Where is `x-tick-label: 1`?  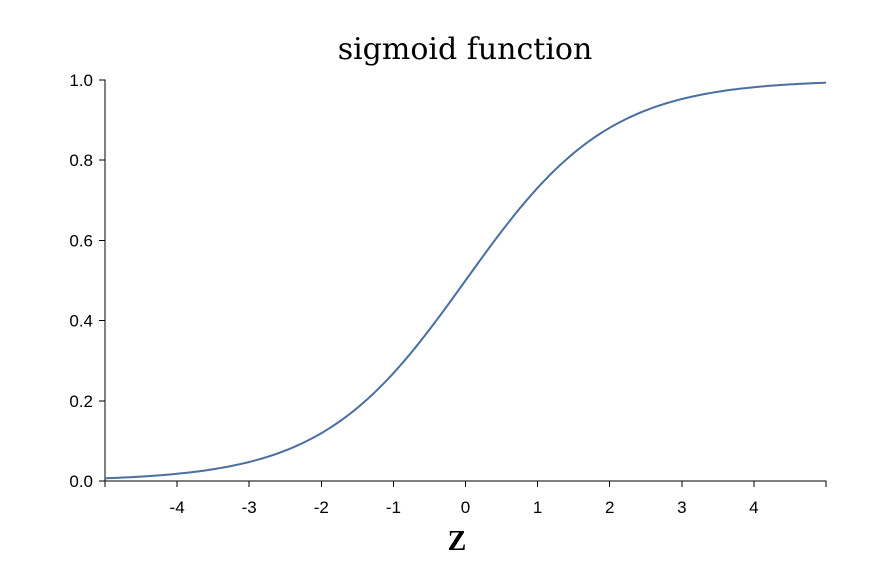
x-tick-label: 1 is located at coordinates (537, 507).